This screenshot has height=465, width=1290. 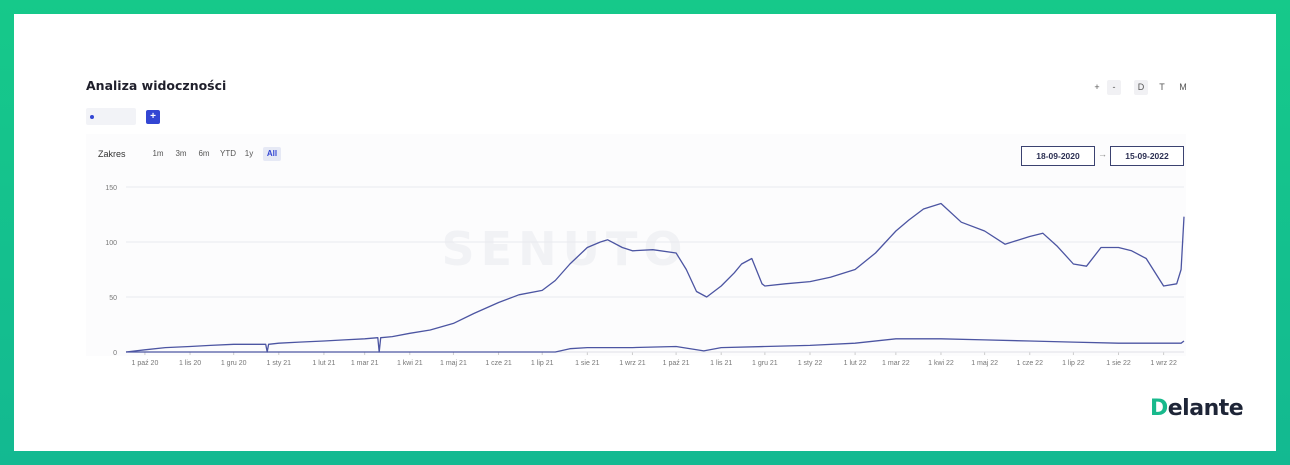 What do you see at coordinates (721, 363) in the screenshot?
I see `x-tick-label: 1 lis 21` at bounding box center [721, 363].